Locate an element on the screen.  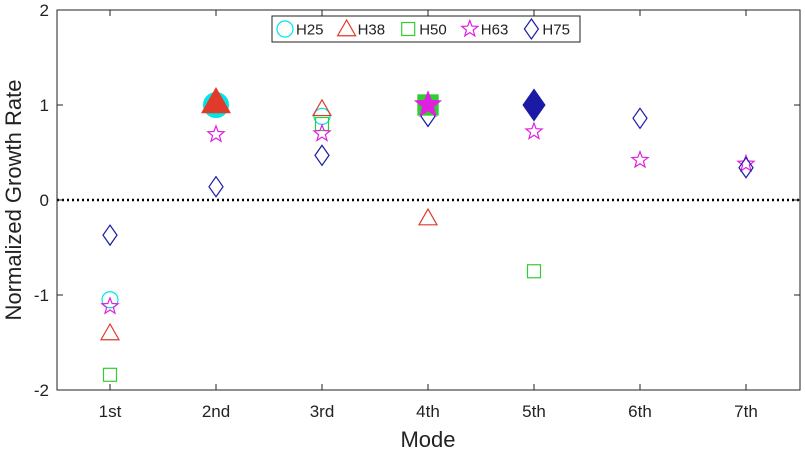
legend-marker-h25 is located at coordinates (285, 29).